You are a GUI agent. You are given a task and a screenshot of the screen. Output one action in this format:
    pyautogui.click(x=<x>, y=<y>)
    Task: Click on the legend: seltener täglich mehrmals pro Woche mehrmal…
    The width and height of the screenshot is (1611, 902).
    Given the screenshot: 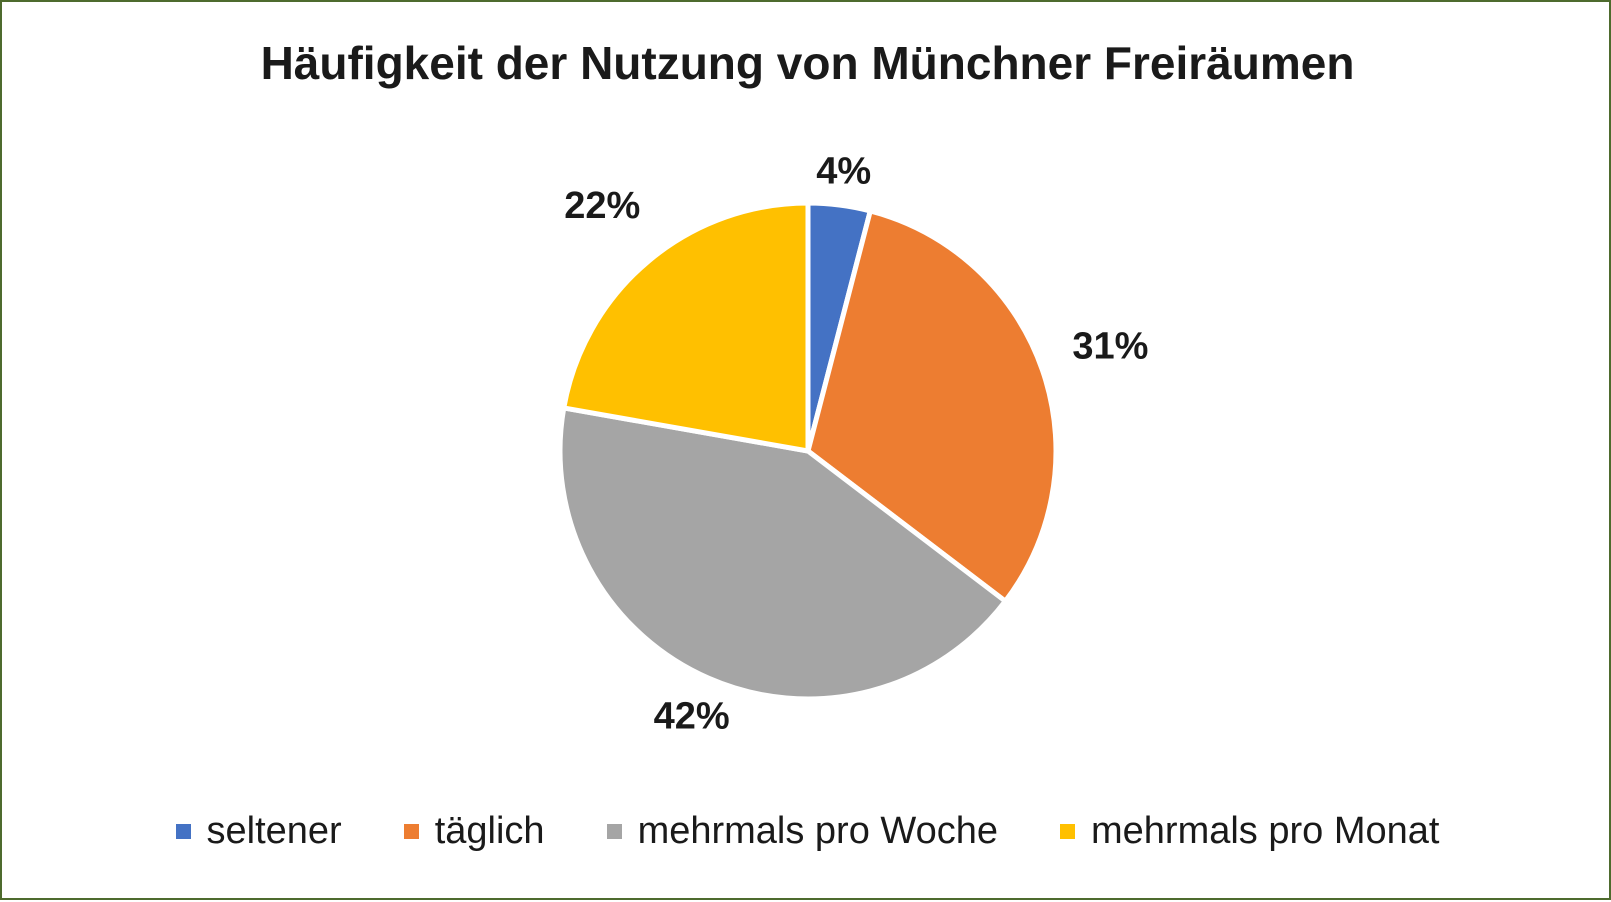 What is the action you would take?
    pyautogui.click(x=806, y=831)
    